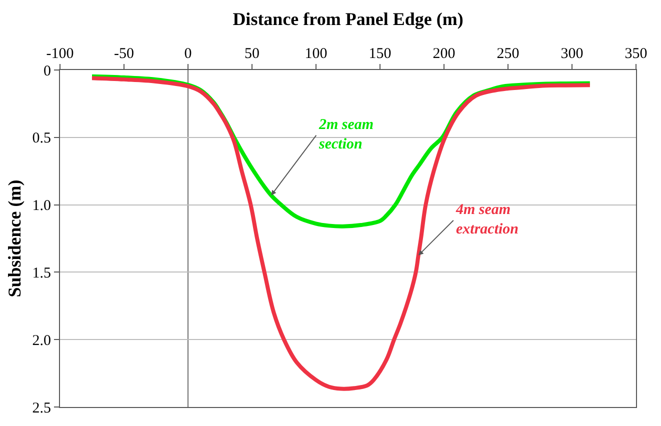  What do you see at coordinates (444, 54) in the screenshot?
I see `x-tick-label: 200` at bounding box center [444, 54].